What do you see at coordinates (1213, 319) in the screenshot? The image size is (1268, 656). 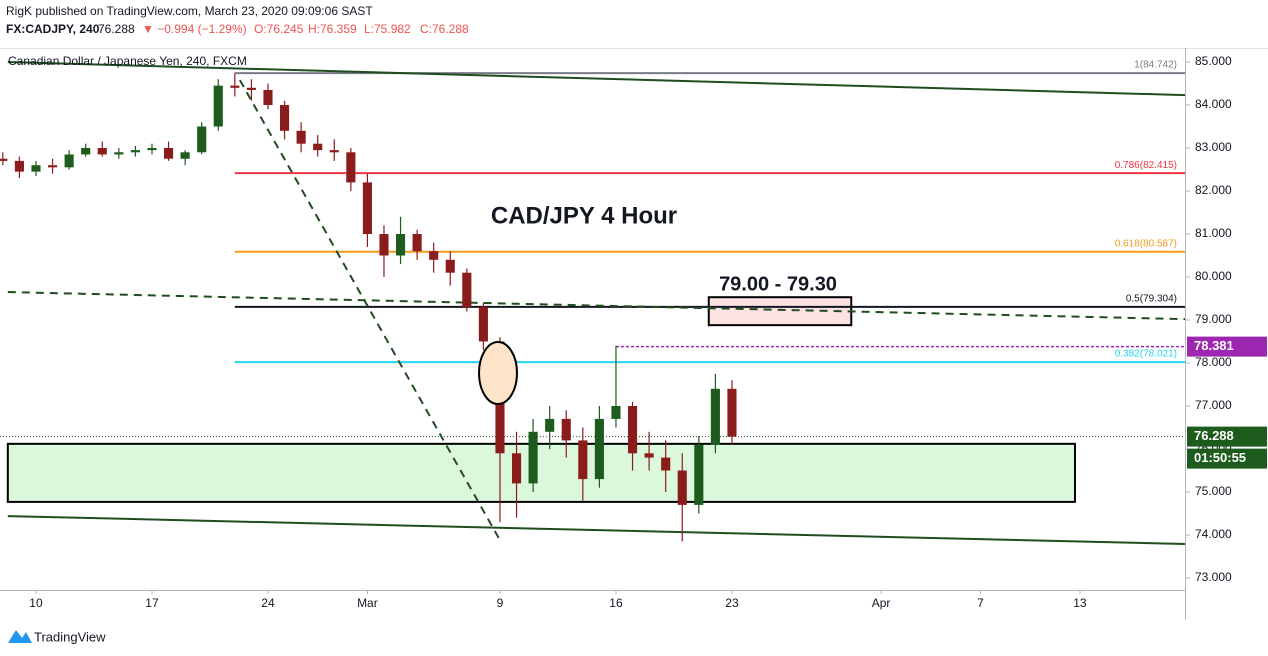 I see `y-tick-label: 79.000` at bounding box center [1213, 319].